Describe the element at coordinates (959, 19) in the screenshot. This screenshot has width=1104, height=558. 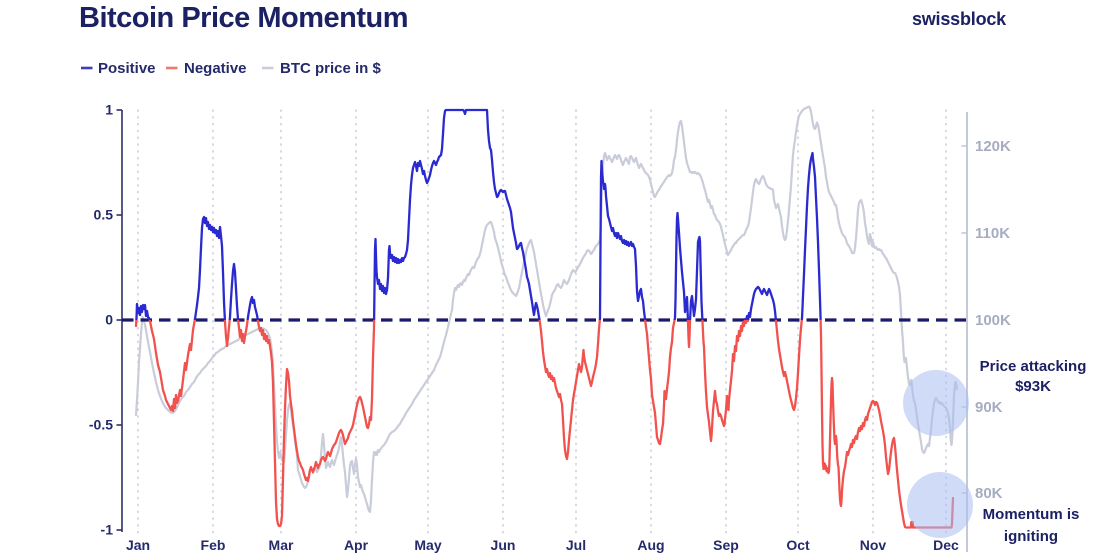
I see `svg-text: swissblock` at that location.